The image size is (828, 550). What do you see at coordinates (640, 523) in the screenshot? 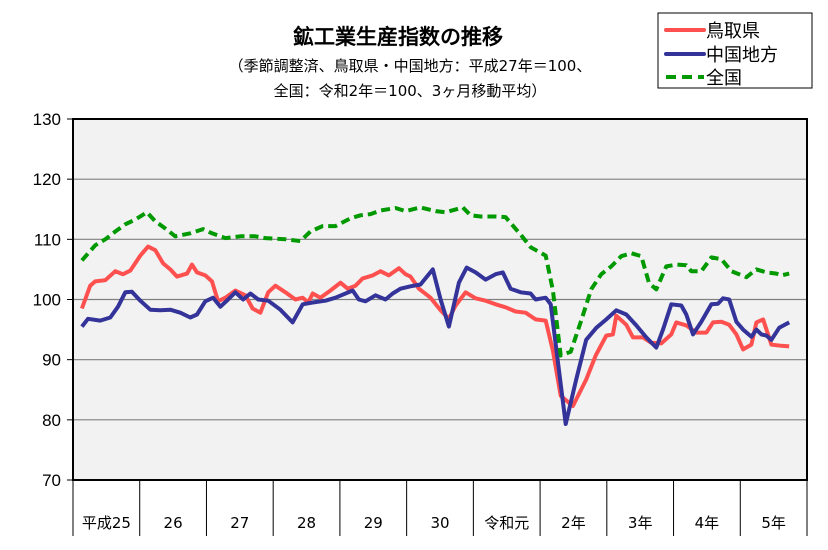
I see `x-category-label: 3年` at bounding box center [640, 523].